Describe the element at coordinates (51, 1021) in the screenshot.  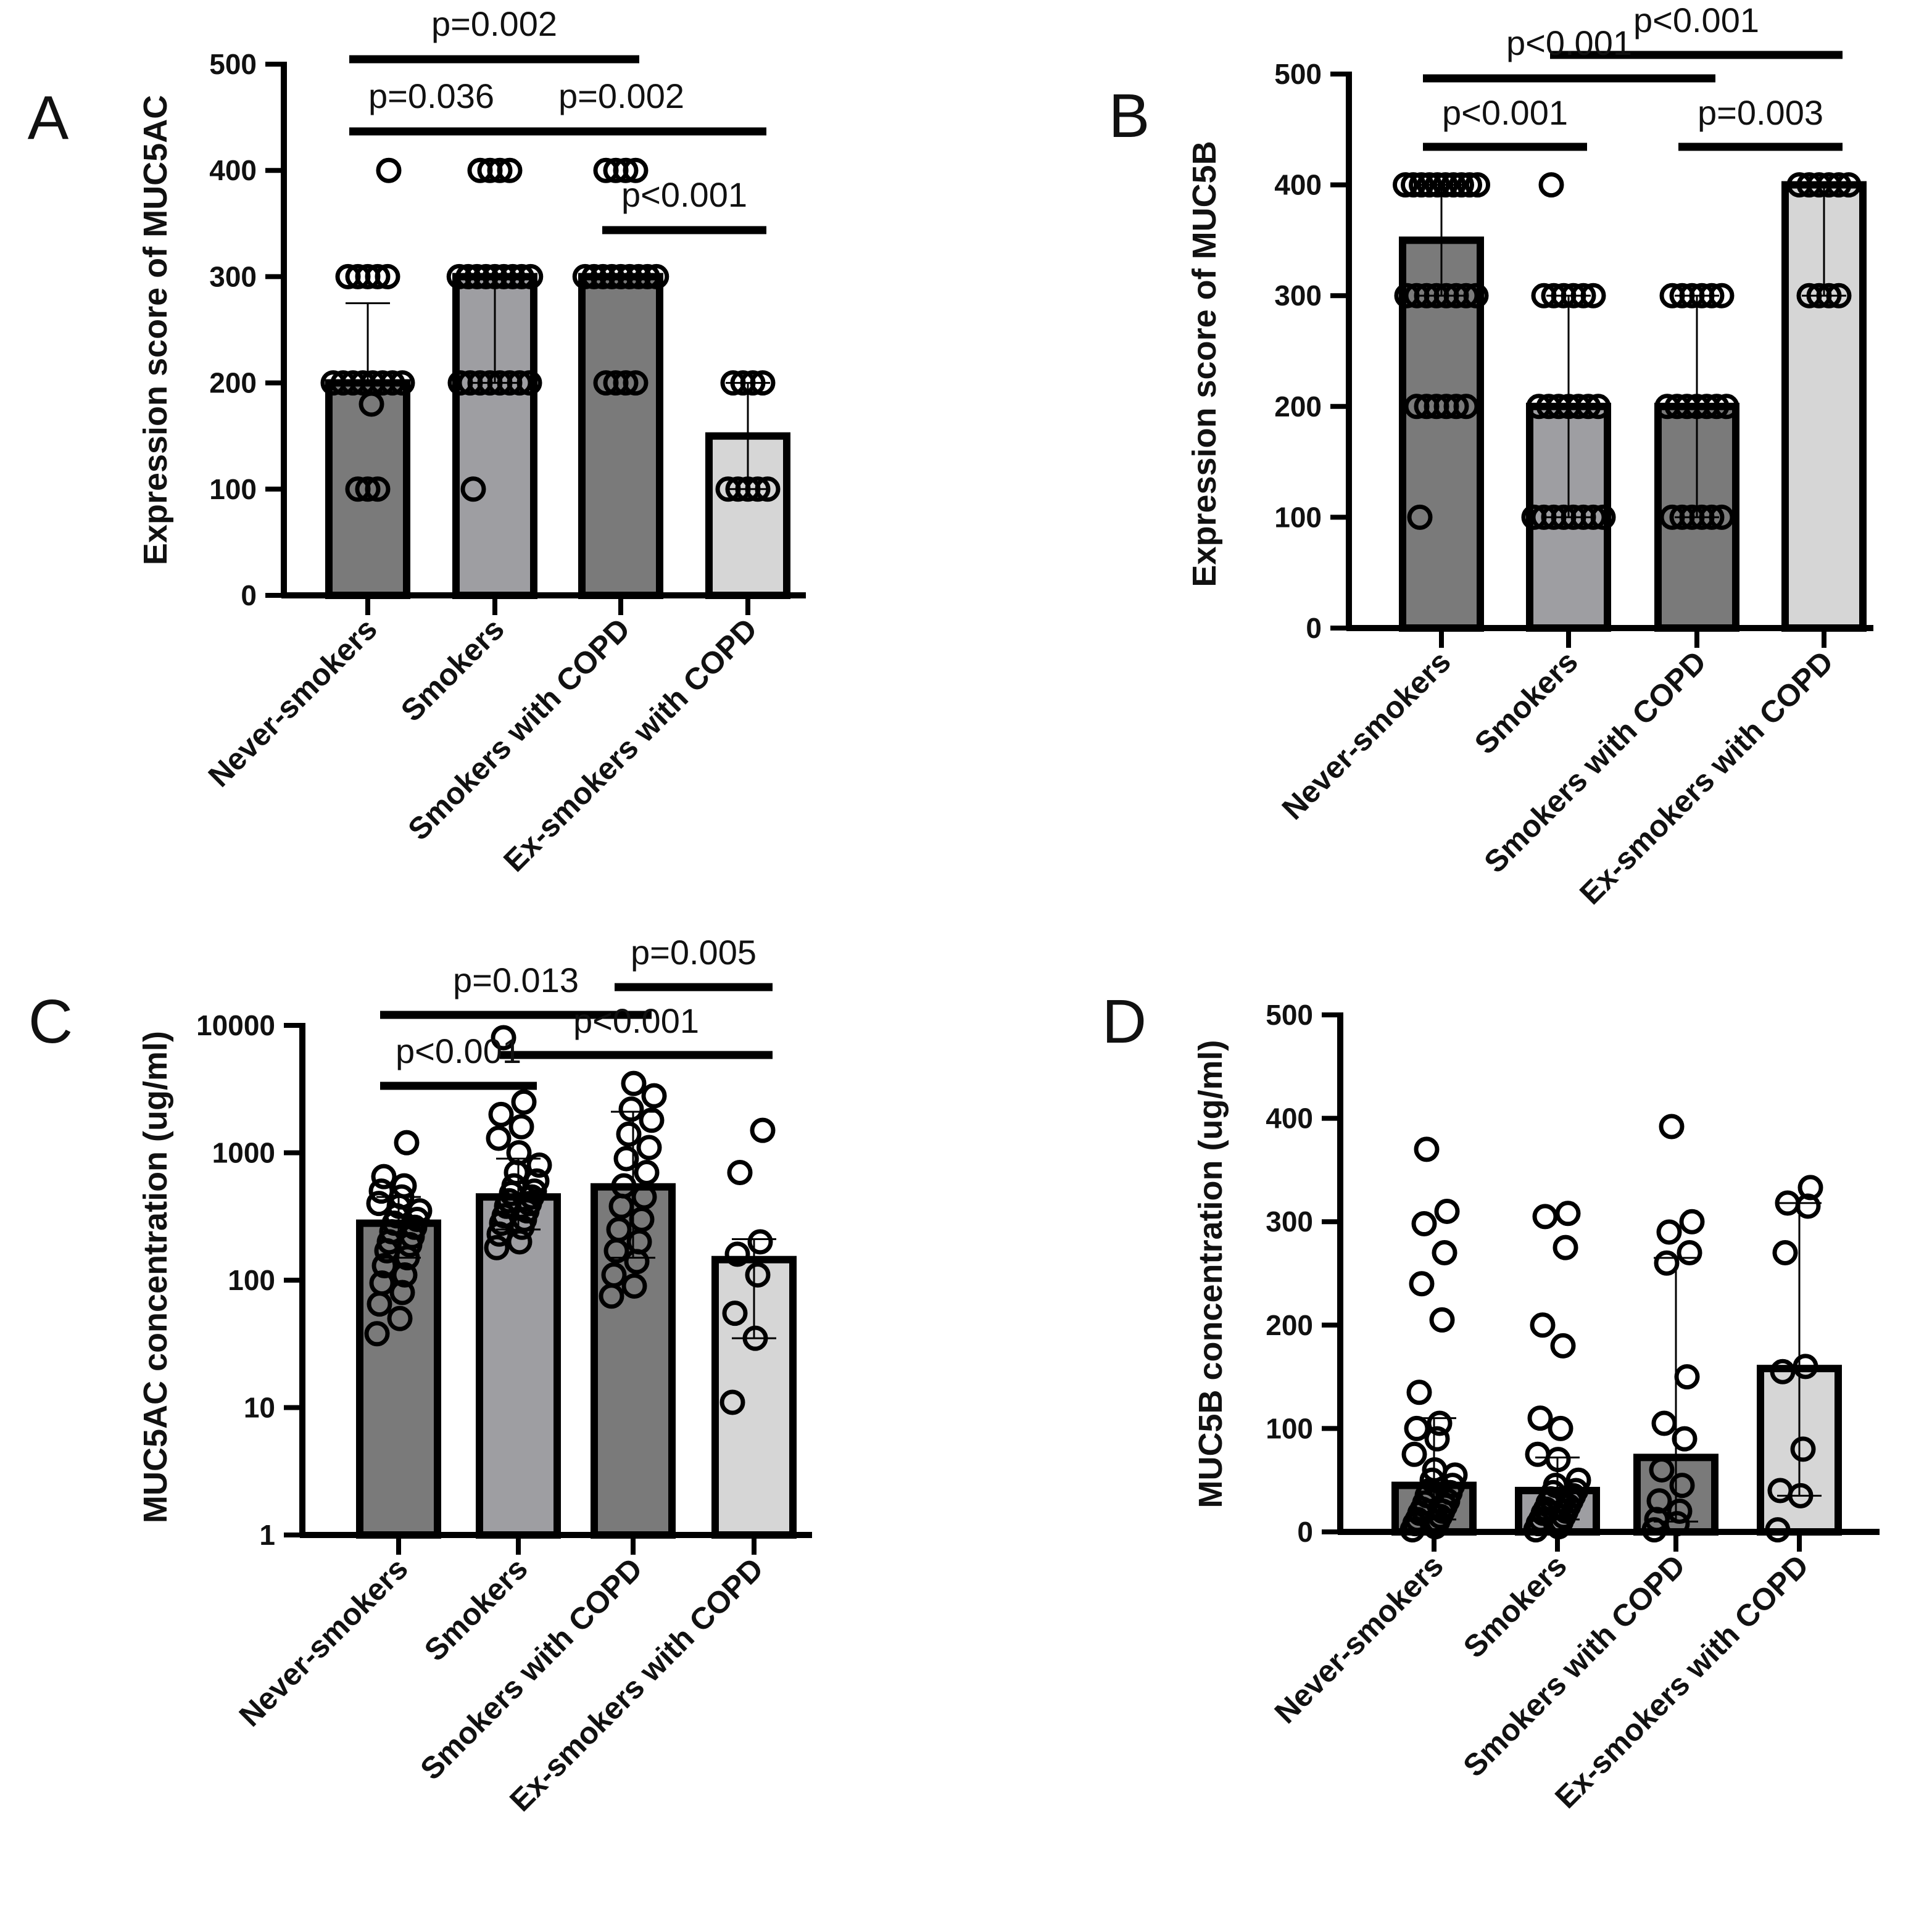
I see `panel-label-c: C` at that location.